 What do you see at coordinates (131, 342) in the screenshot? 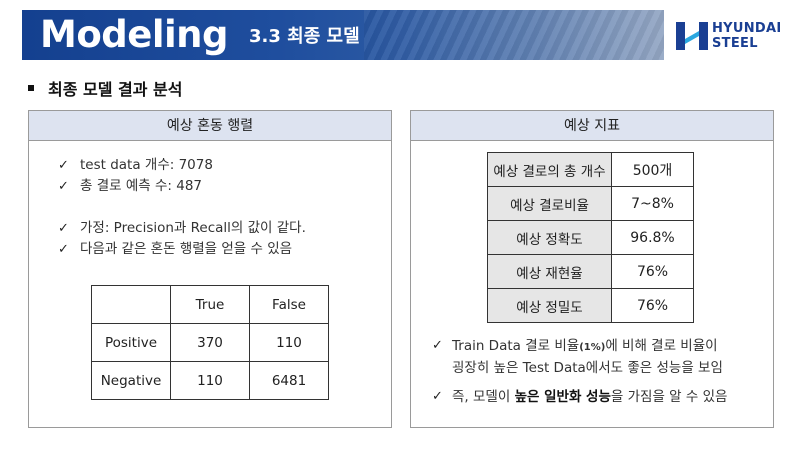
I see `row-label: Positive` at bounding box center [131, 342].